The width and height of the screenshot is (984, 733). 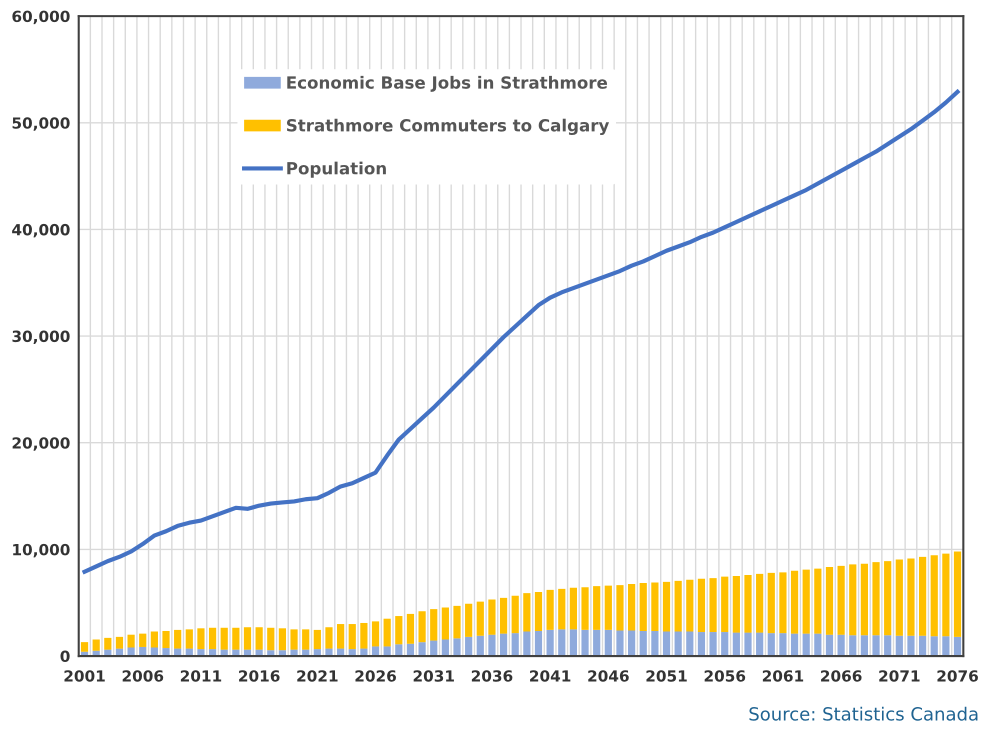 I want to click on x-tick-label: 2066, so click(x=841, y=676).